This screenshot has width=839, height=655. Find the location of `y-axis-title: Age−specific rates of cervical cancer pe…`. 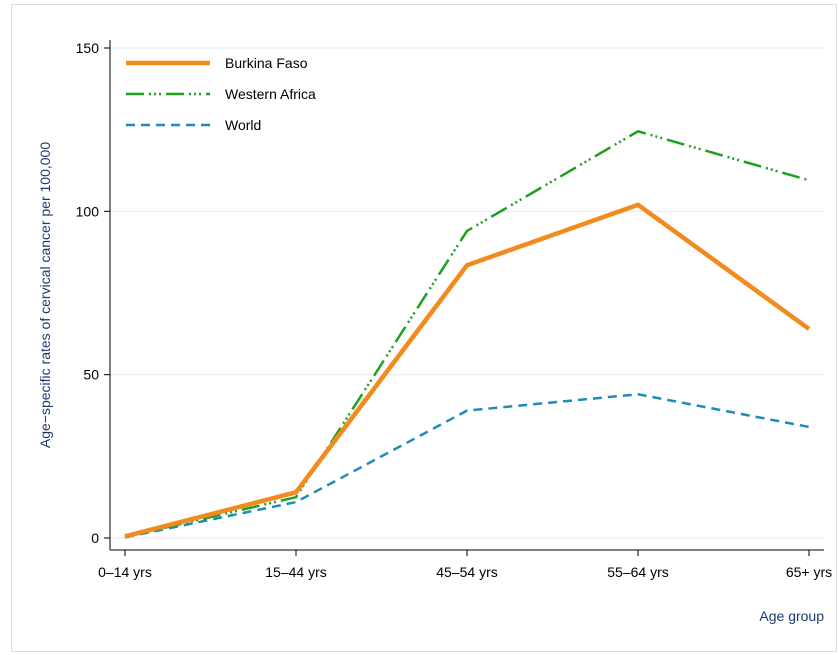

y-axis-title: Age−specific rates of cervical cancer pe… is located at coordinates (45, 295).